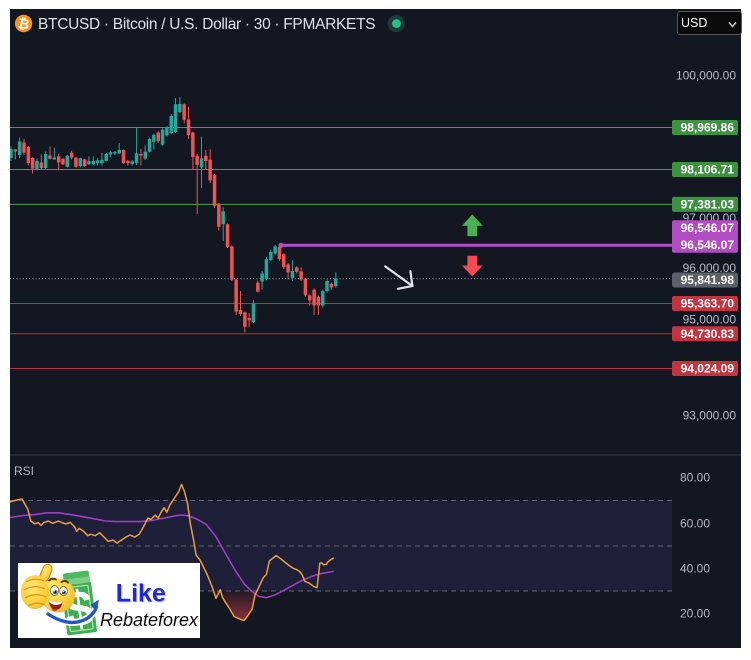 Image resolution: width=751 pixels, height=660 pixels. What do you see at coordinates (695, 478) in the screenshot?
I see `svg-text: 80.00` at bounding box center [695, 478].